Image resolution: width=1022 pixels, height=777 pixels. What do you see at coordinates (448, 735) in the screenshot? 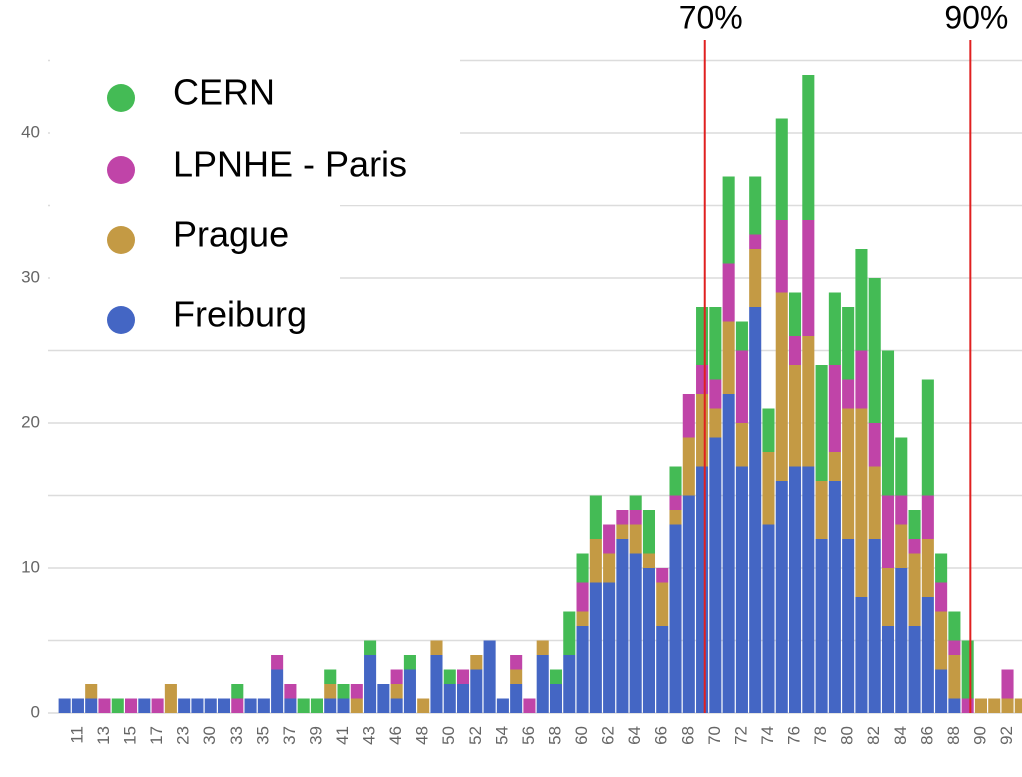
I see `x-tick-label: 50` at bounding box center [448, 735].